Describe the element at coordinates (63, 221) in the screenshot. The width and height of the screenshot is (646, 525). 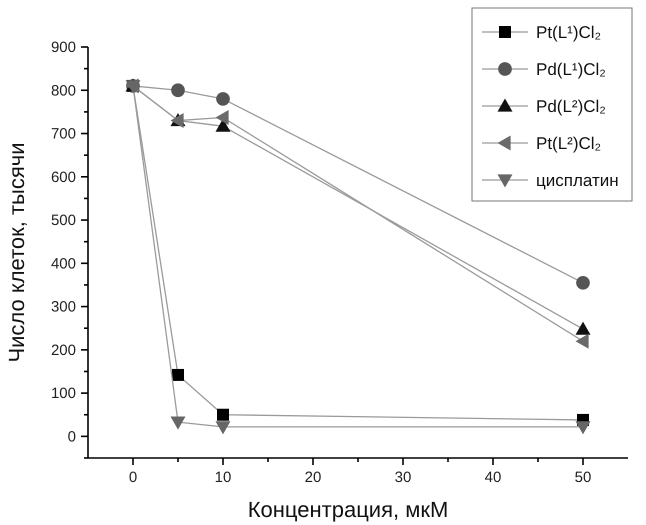
I see `y-tick-label: 500` at that location.